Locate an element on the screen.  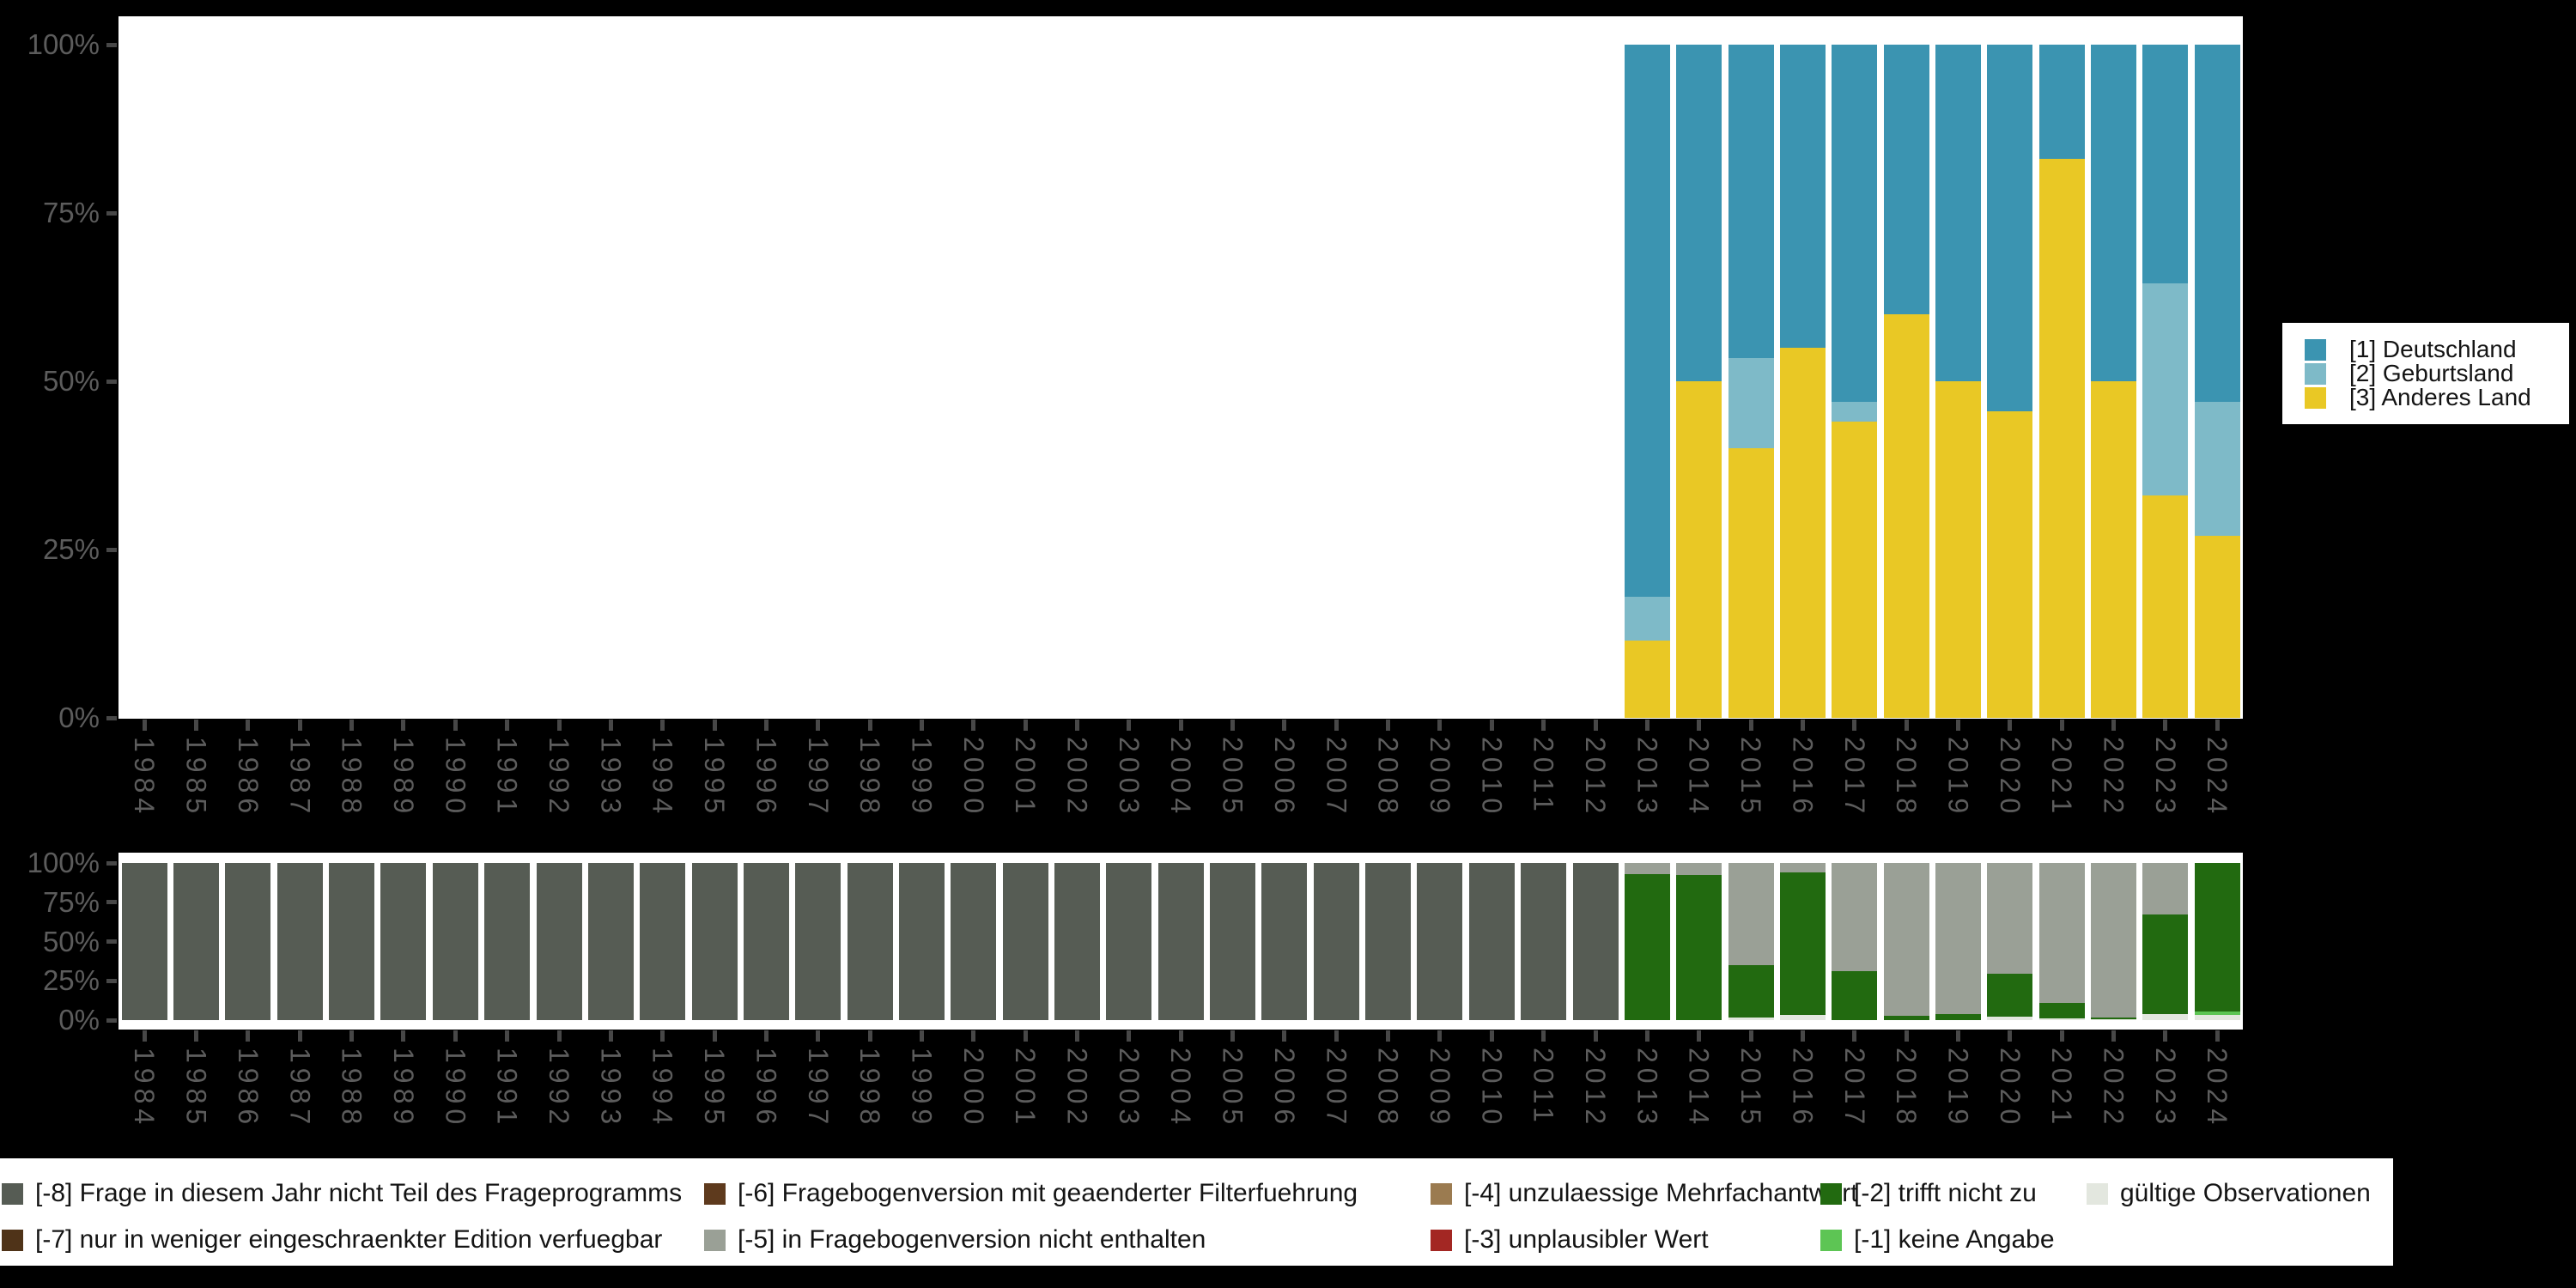
stacked-bar-2019 is located at coordinates (1958, 941).